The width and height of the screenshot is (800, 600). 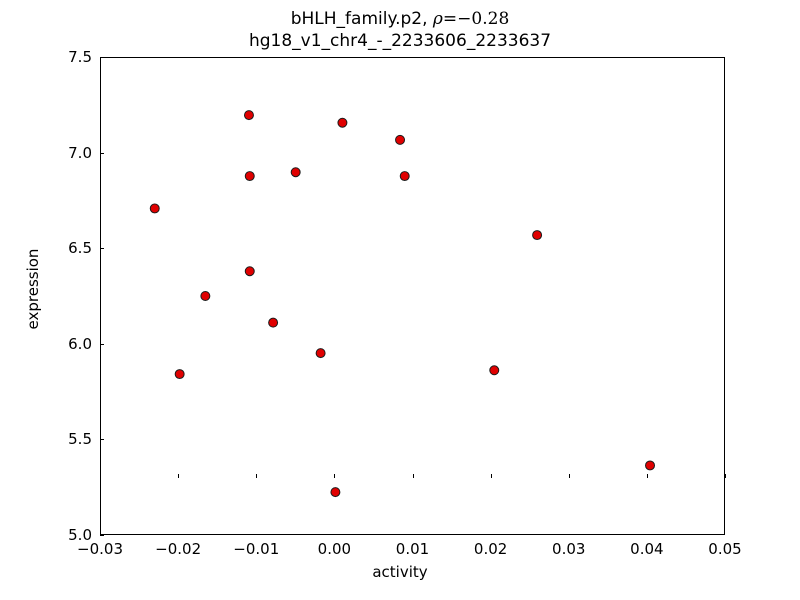 What do you see at coordinates (569, 549) in the screenshot?
I see `x-tick-label: 0.03` at bounding box center [569, 549].